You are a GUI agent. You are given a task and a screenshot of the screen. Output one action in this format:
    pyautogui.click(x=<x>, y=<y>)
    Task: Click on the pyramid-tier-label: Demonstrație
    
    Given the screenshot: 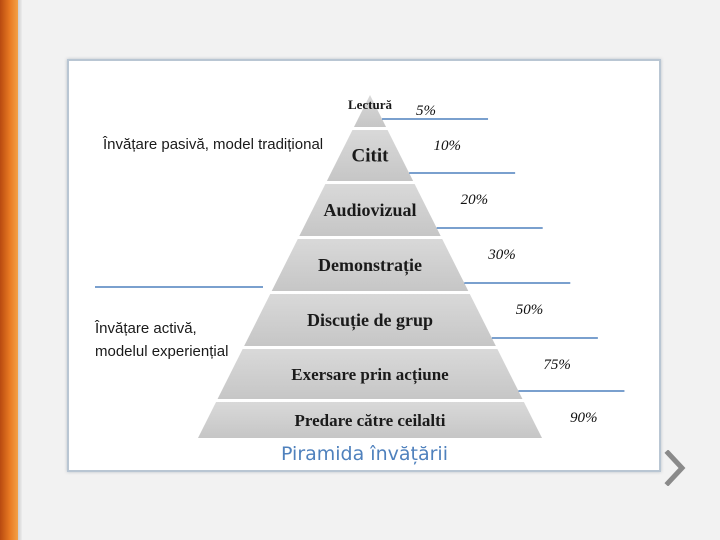 What is the action you would take?
    pyautogui.click(x=370, y=265)
    